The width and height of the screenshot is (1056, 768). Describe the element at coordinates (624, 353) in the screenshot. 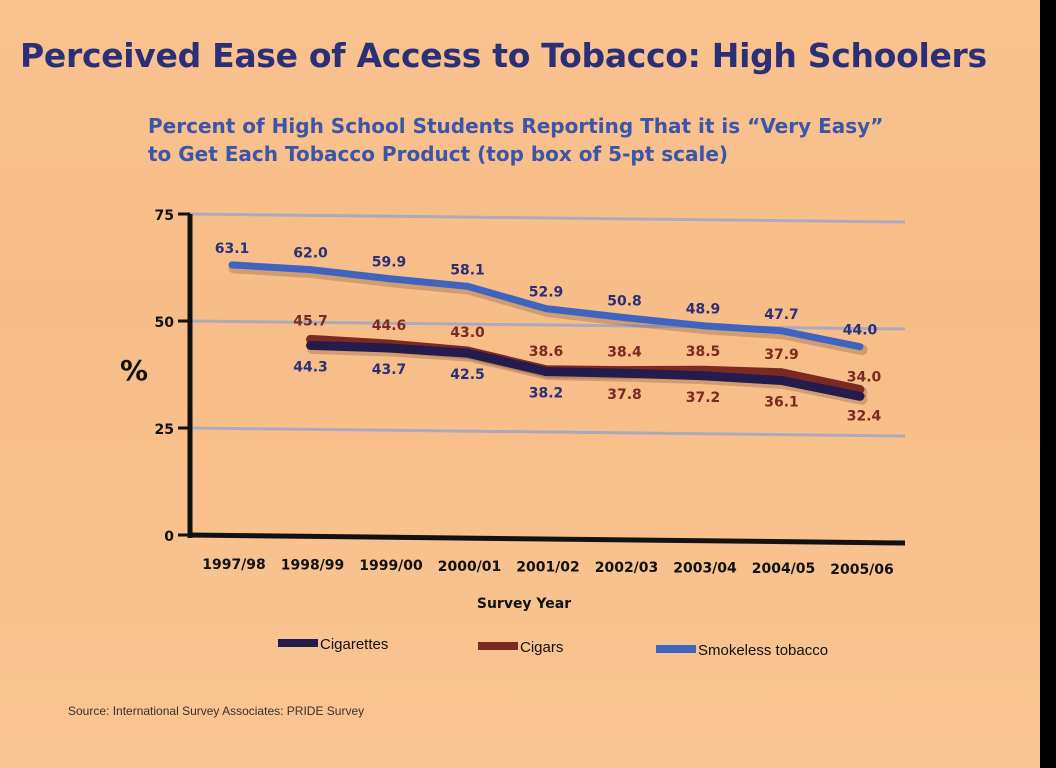

I see `data-label-cigars-2002-03: 38.4` at that location.